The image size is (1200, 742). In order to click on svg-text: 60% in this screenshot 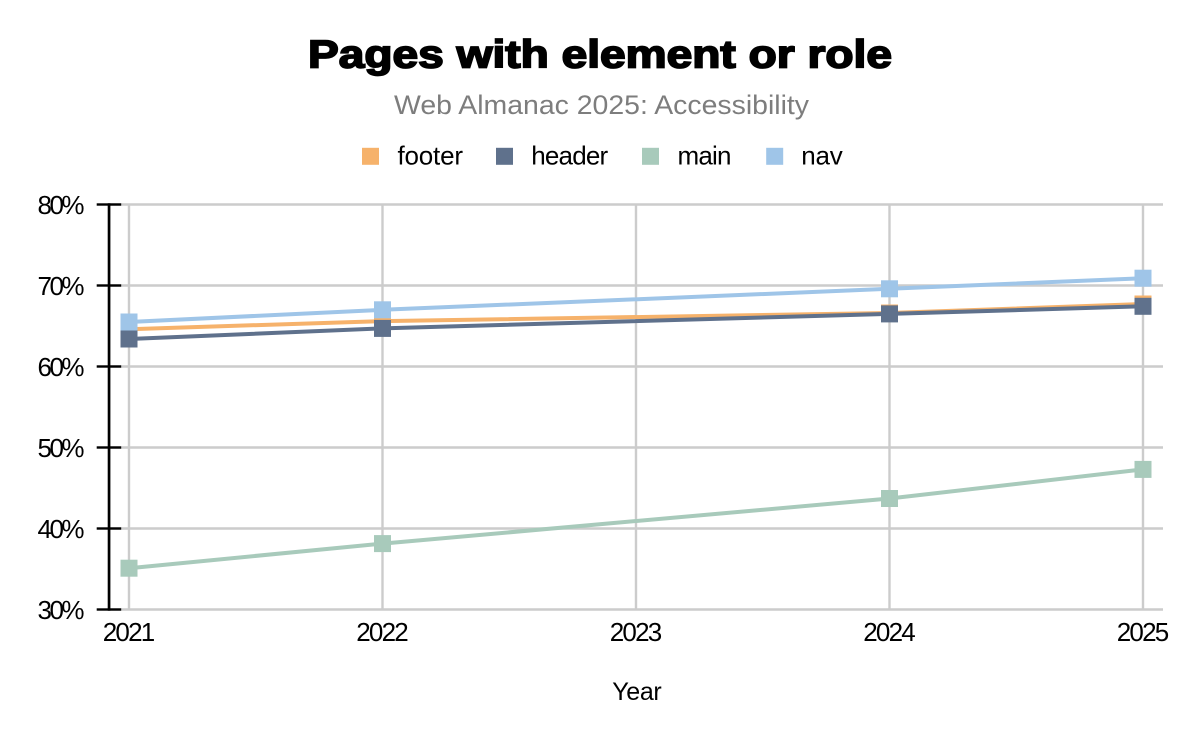, I will do `click(61, 367)`.